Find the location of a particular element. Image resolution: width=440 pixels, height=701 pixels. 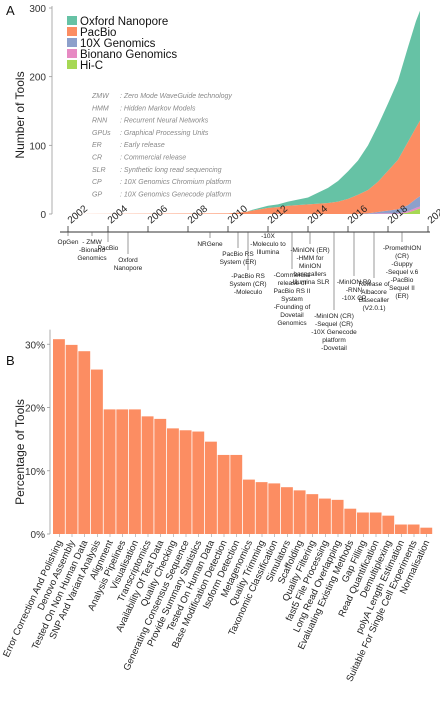

glossary-definition: : Graphical Processing Units is located at coordinates (164, 133).